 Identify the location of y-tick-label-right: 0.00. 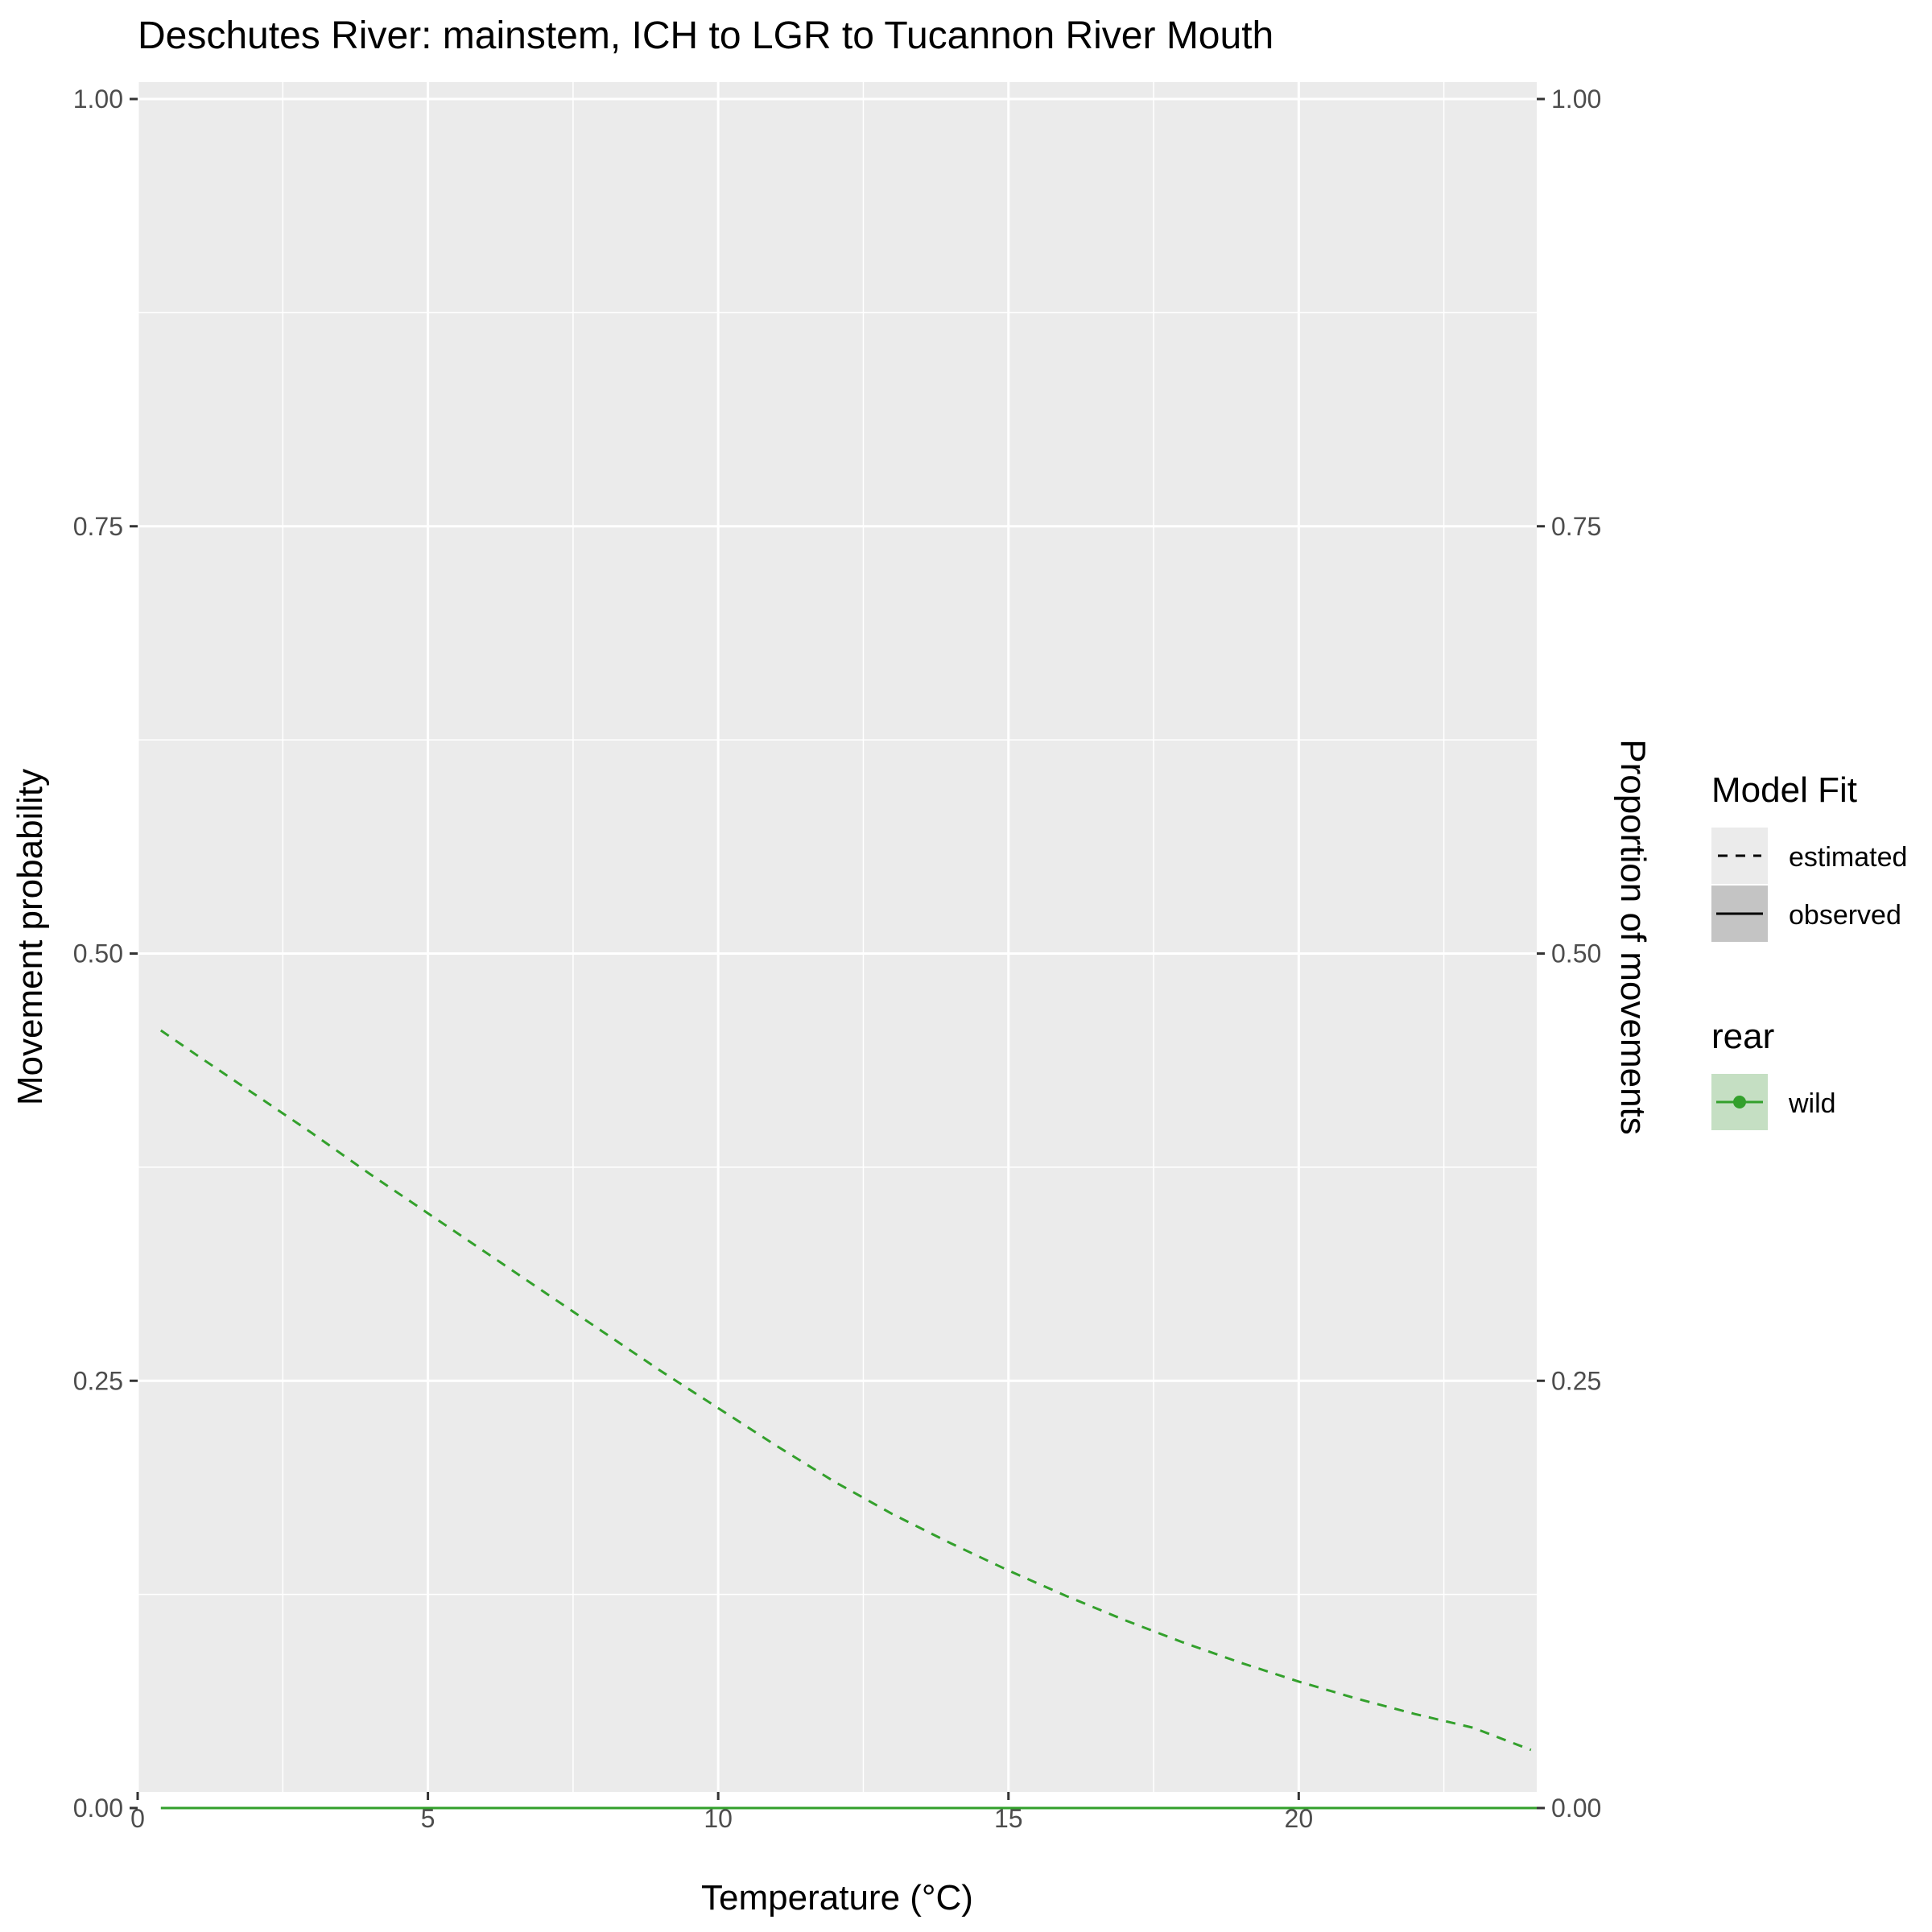
(1576, 1808).